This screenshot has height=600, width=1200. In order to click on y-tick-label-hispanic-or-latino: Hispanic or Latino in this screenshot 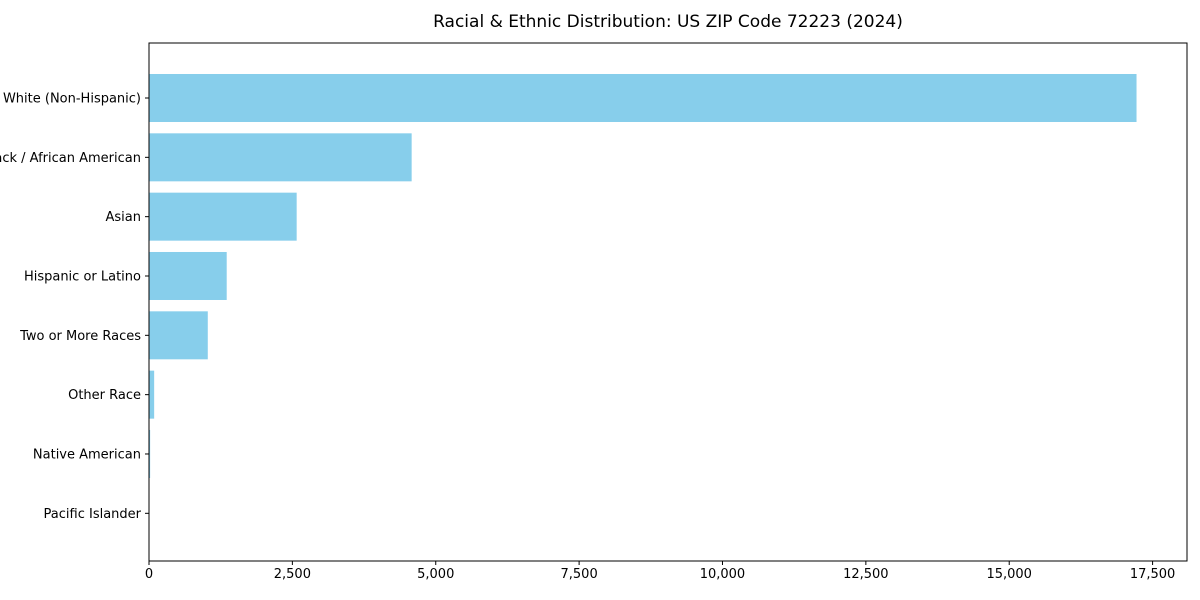, I will do `click(82, 276)`.